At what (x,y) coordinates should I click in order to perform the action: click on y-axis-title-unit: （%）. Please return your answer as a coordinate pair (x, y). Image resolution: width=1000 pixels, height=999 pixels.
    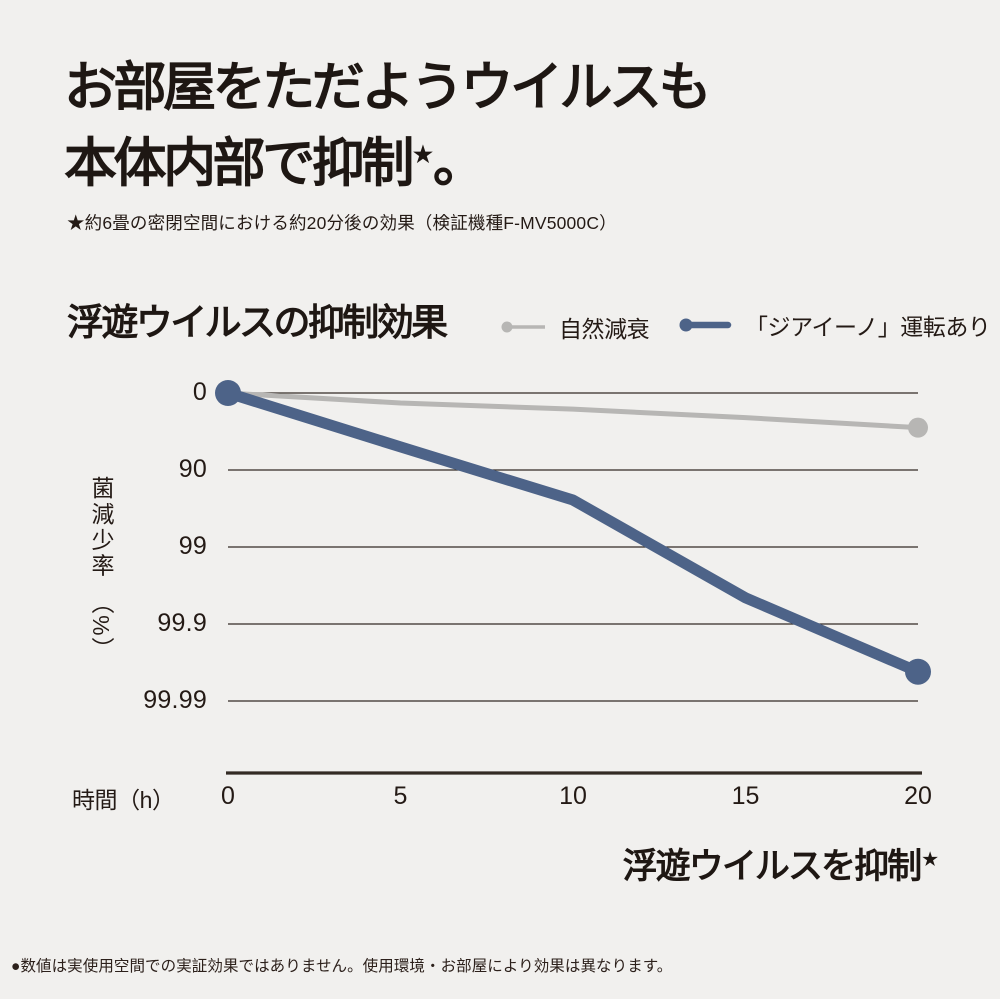
    Looking at the image, I should click on (101, 626).